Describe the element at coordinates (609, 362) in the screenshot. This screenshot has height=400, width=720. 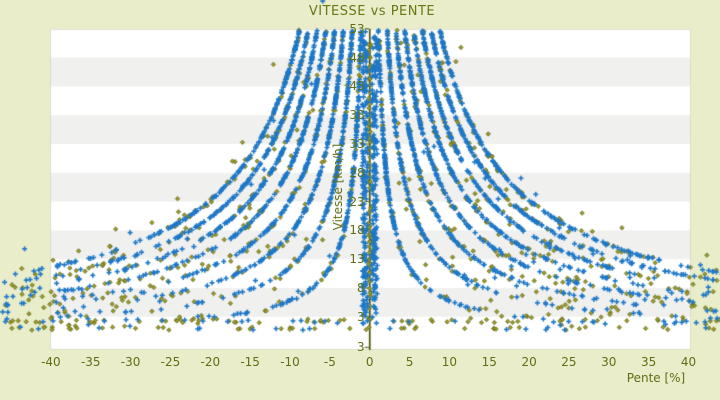
I see `x-tick-label: 30` at that location.